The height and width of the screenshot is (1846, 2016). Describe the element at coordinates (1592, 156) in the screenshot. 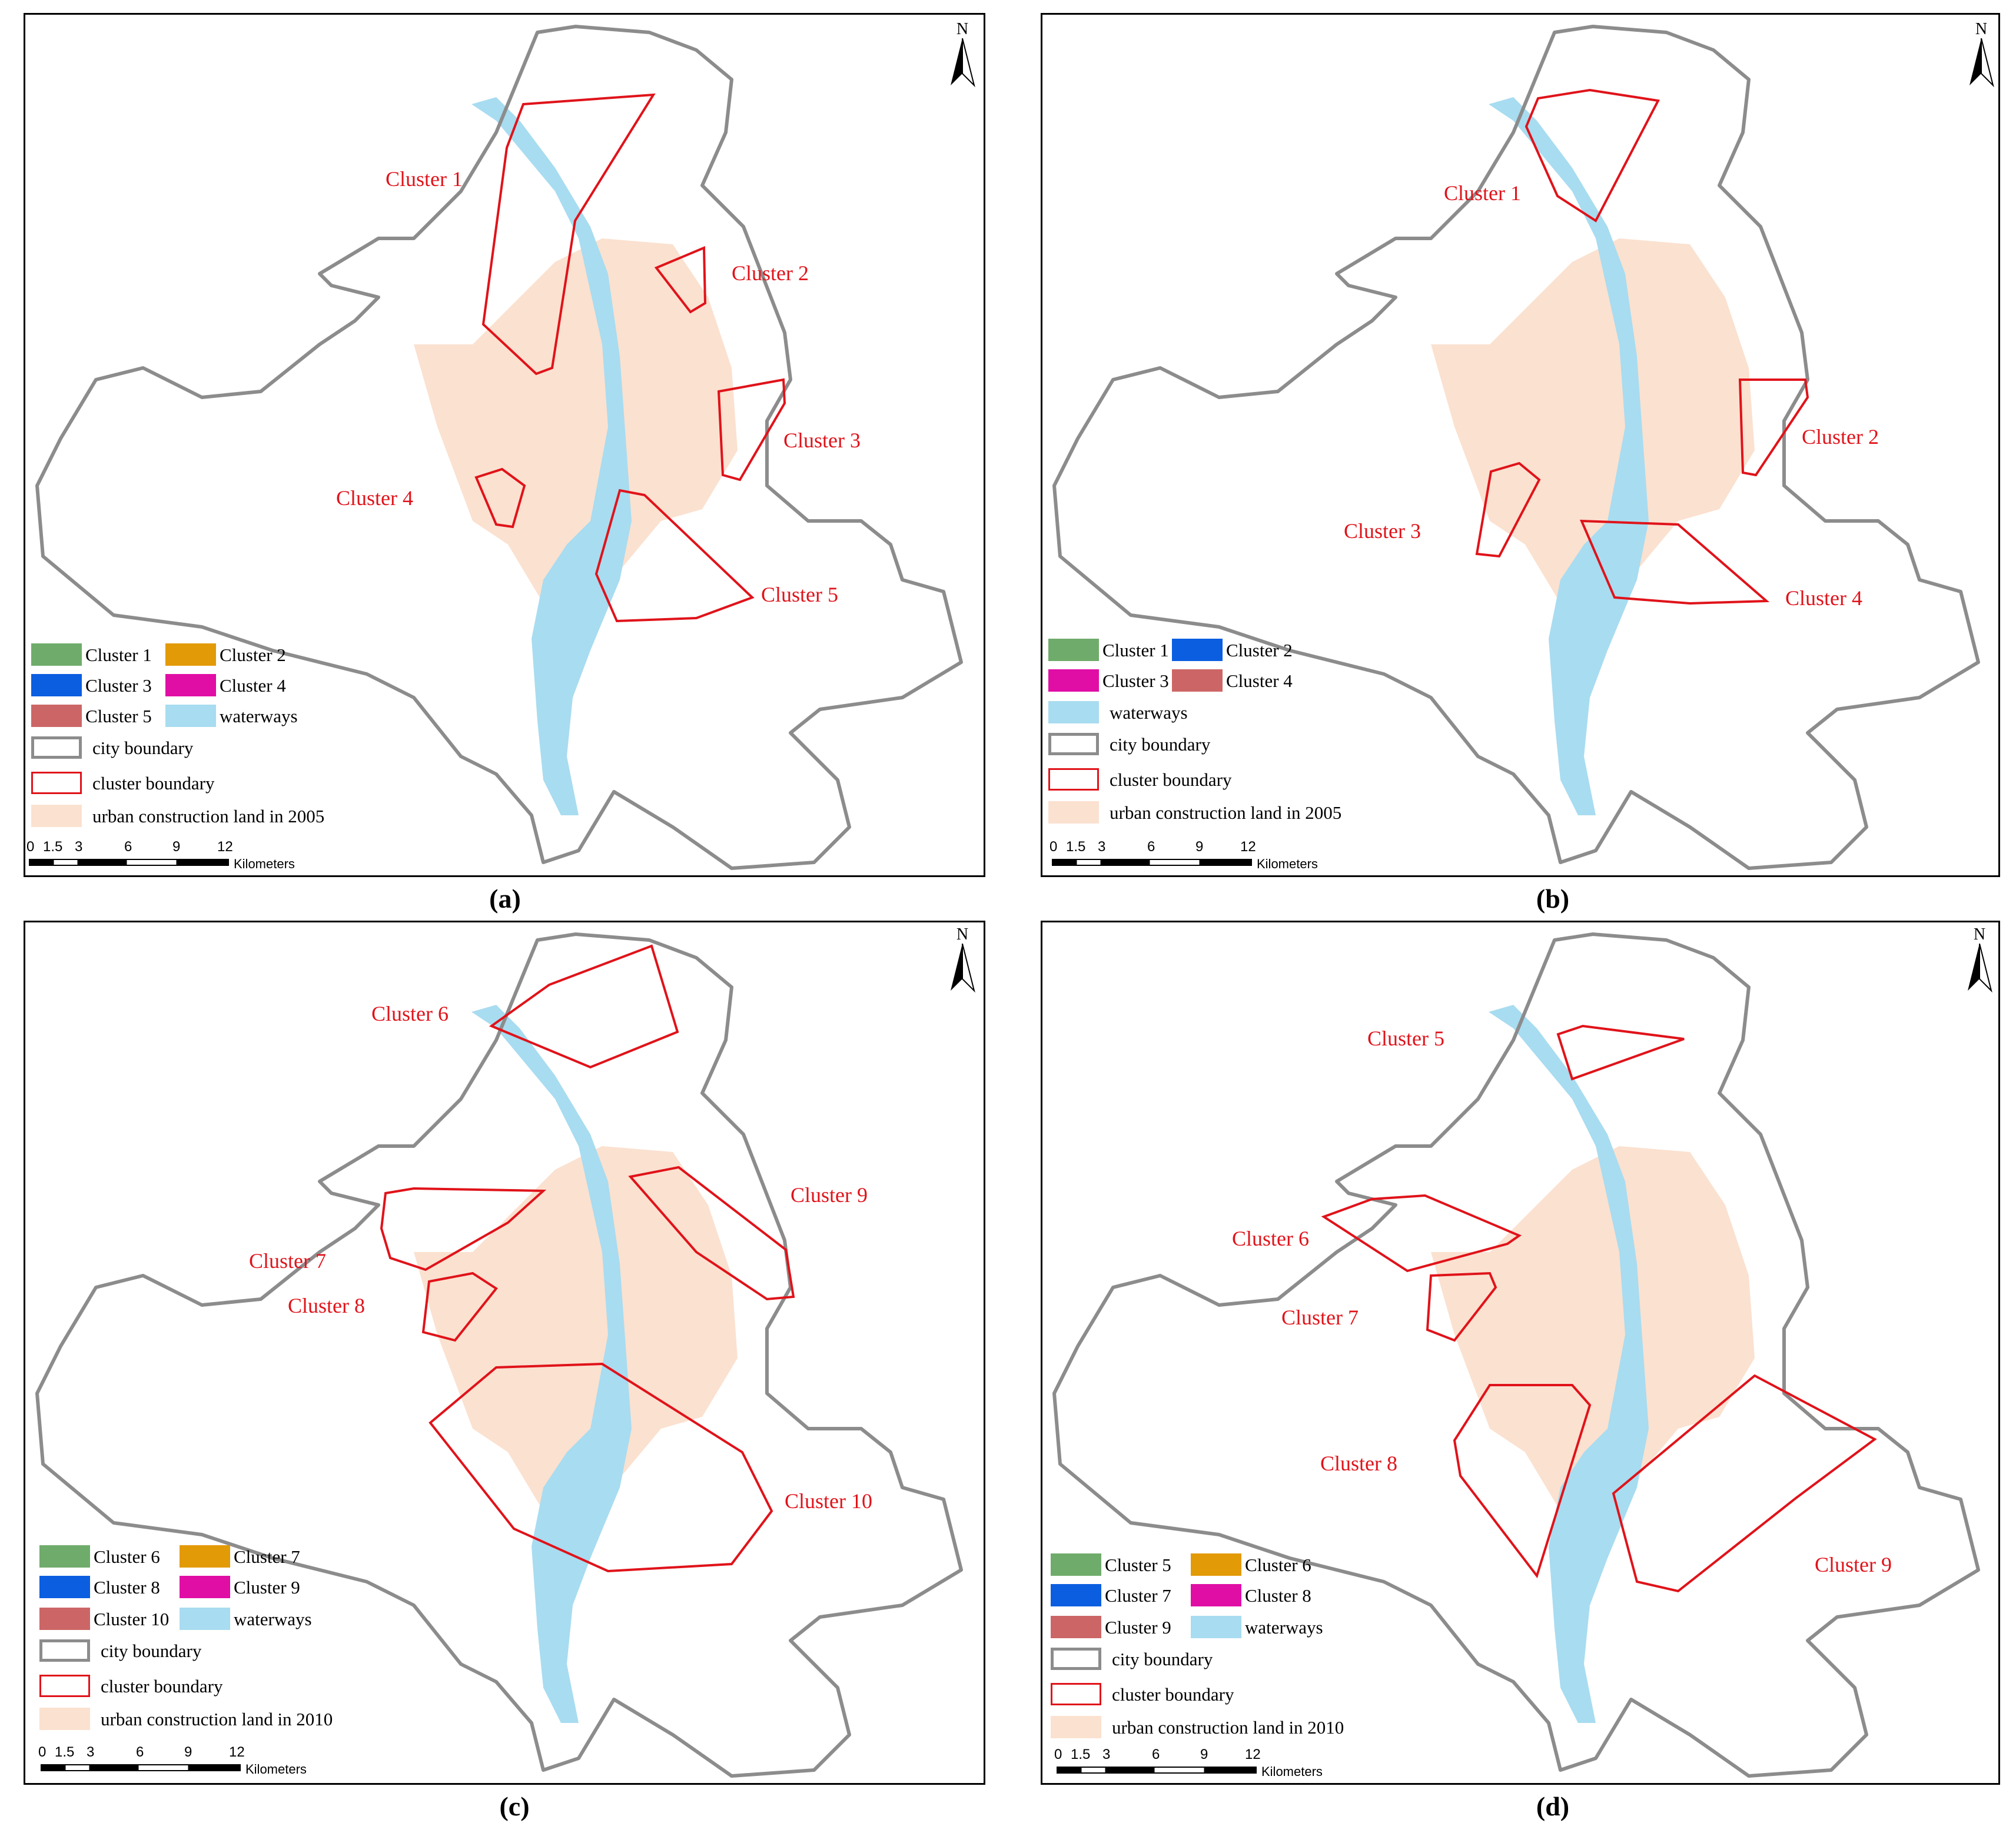

I see `cluster-boundary-b1` at that location.